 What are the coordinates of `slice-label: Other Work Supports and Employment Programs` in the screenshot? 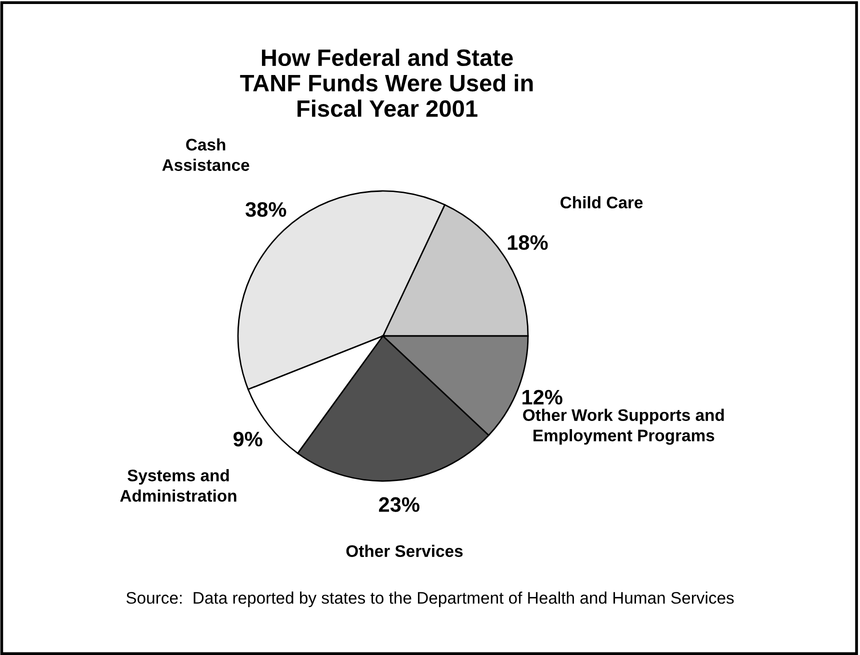 It's located at (623, 426).